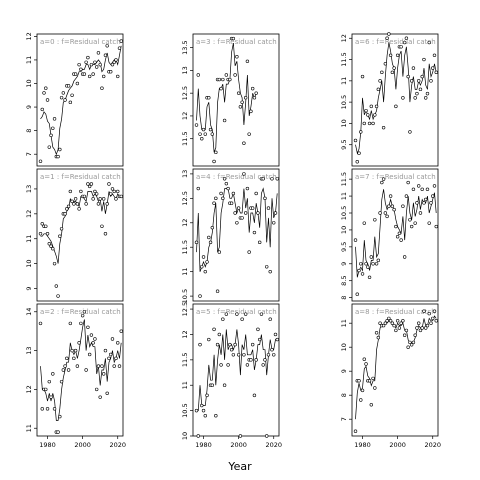  What do you see at coordinates (185, 138) in the screenshot?
I see `y-tick-label: 11.5` at bounding box center [185, 138].